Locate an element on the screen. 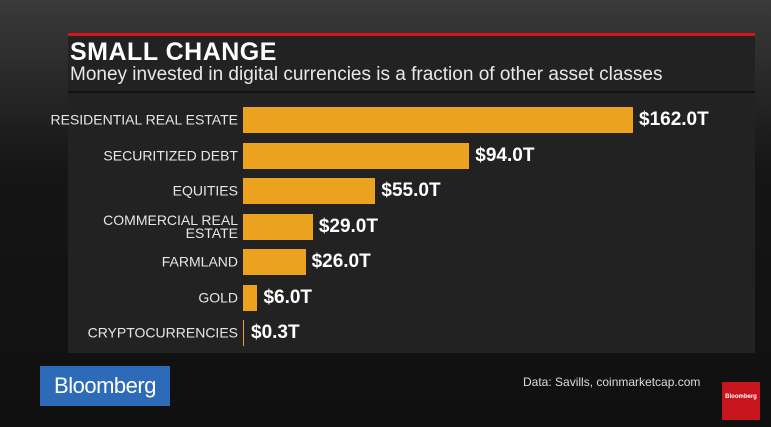 The height and width of the screenshot is (427, 771). value-label: $55.0T is located at coordinates (411, 190).